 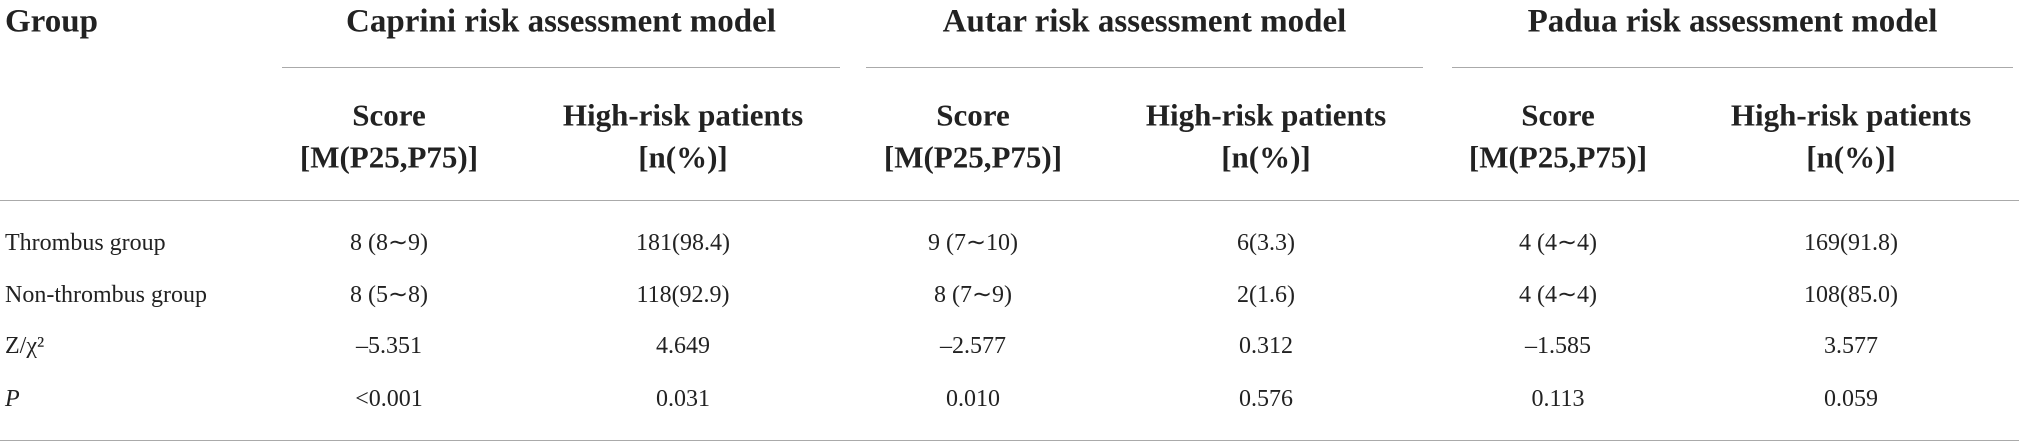 What do you see at coordinates (1144, 21) in the screenshot?
I see `model-header: Autar risk assessment model` at bounding box center [1144, 21].